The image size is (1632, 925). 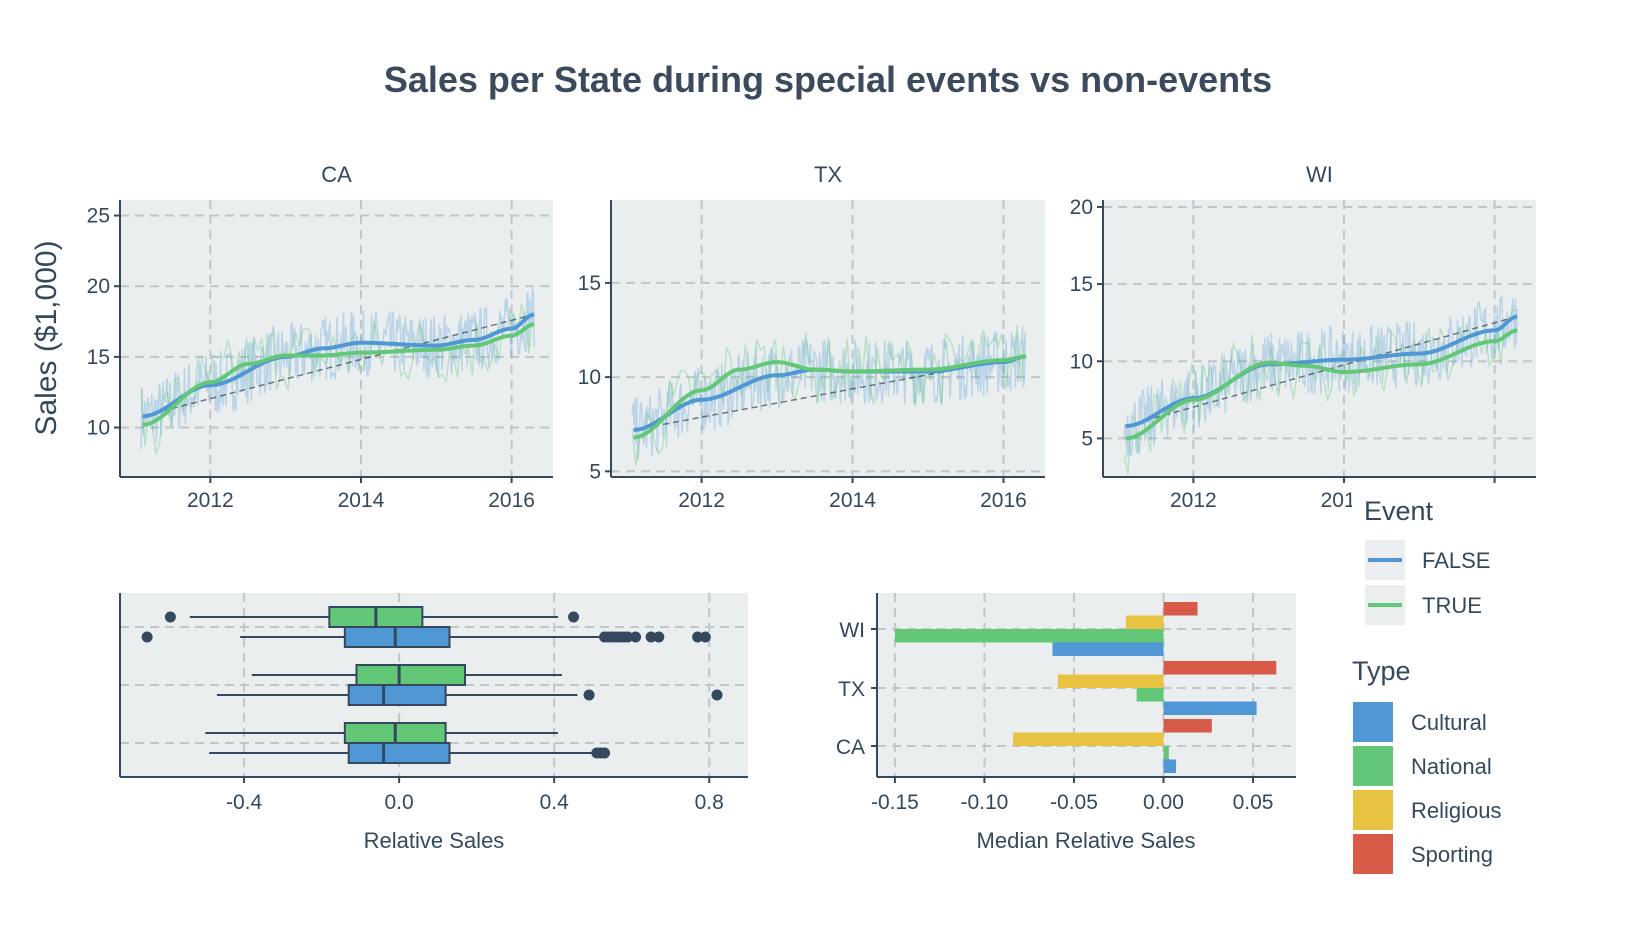 I want to click on panel-background, so click(x=828, y=338).